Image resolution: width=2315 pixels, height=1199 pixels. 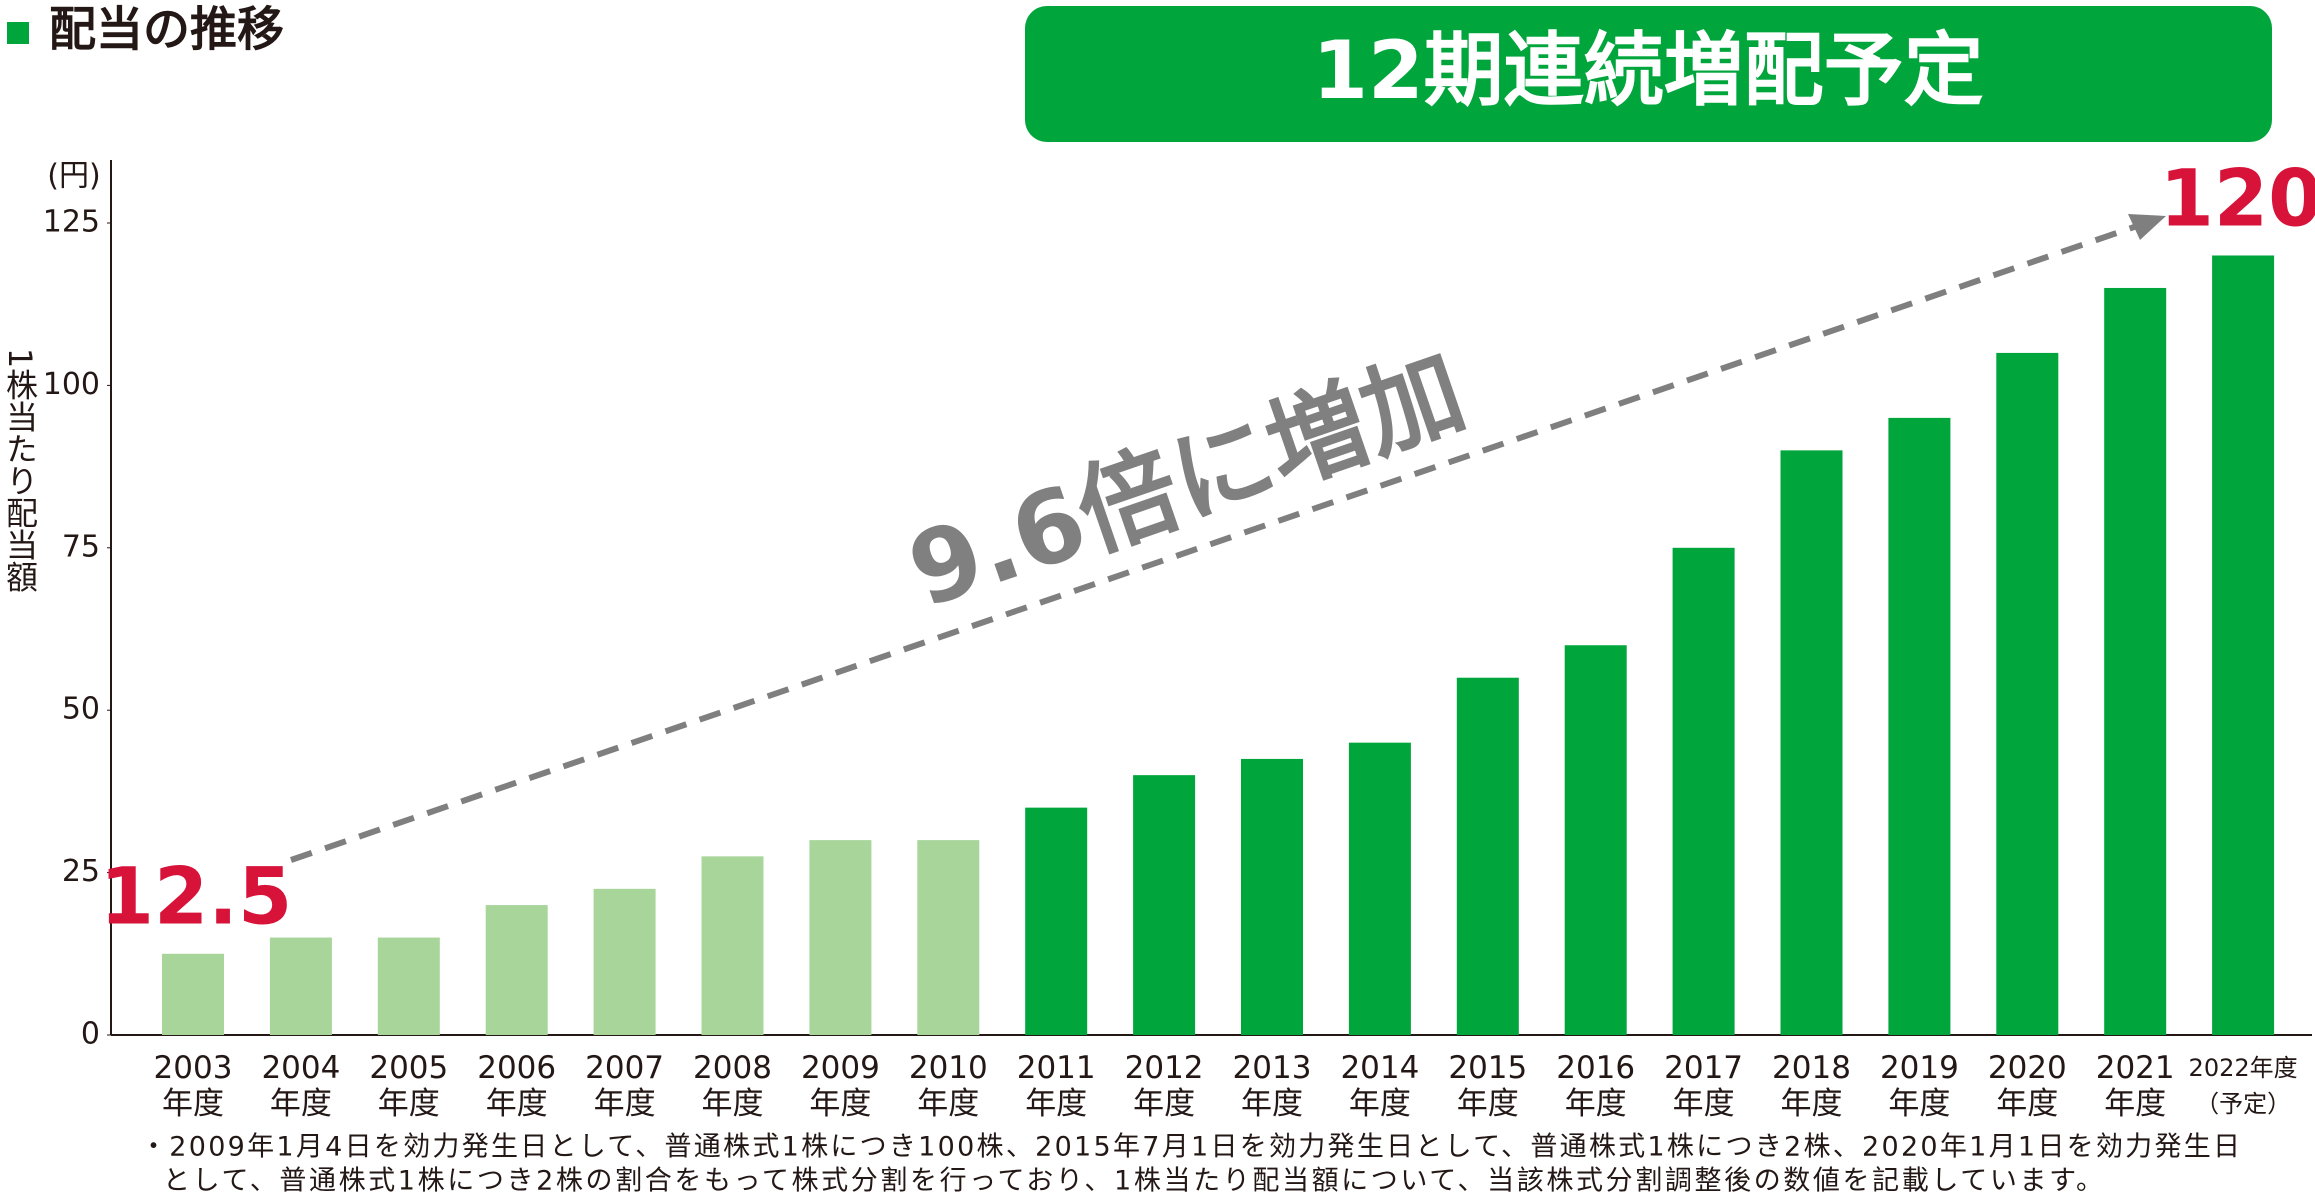 I want to click on x-tick-label: 2018 年度, so click(x=1811, y=1086).